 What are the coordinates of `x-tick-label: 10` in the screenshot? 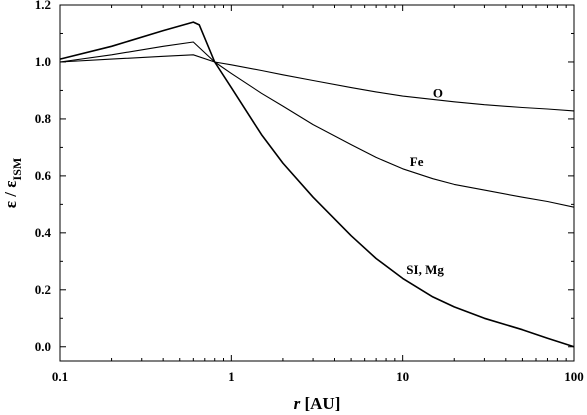 It's located at (402, 376).